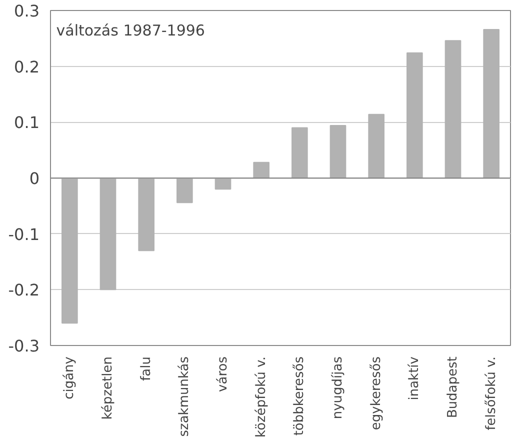  Describe the element at coordinates (338, 388) in the screenshot. I see `x-tick-label: nyugdíjas` at that location.